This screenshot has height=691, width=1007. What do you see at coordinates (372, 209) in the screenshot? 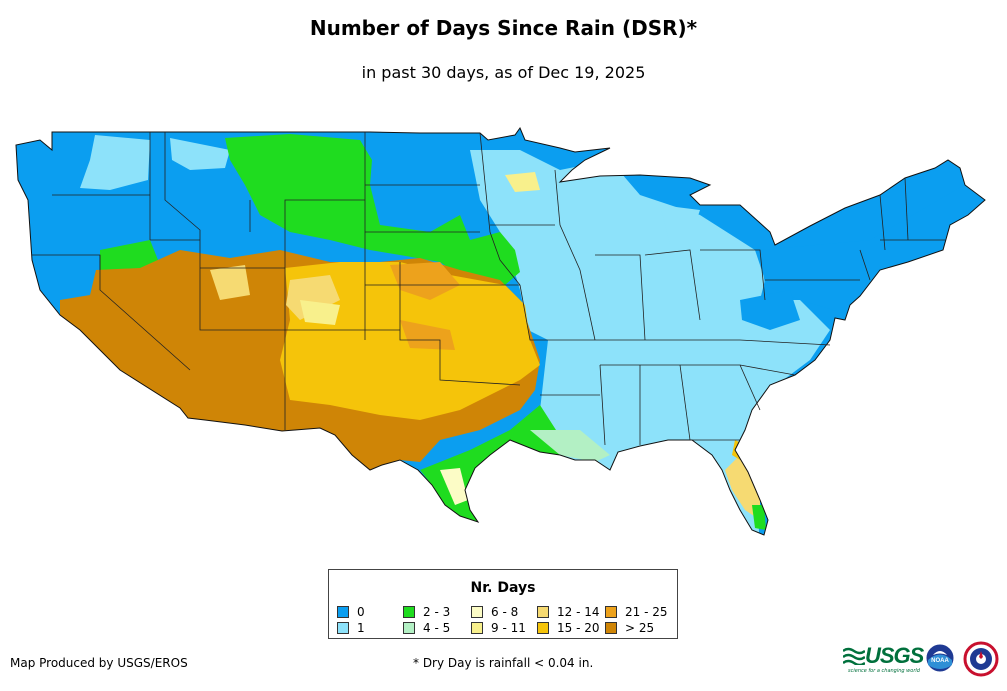
I see `zone-2-3-days-plains` at bounding box center [372, 209].